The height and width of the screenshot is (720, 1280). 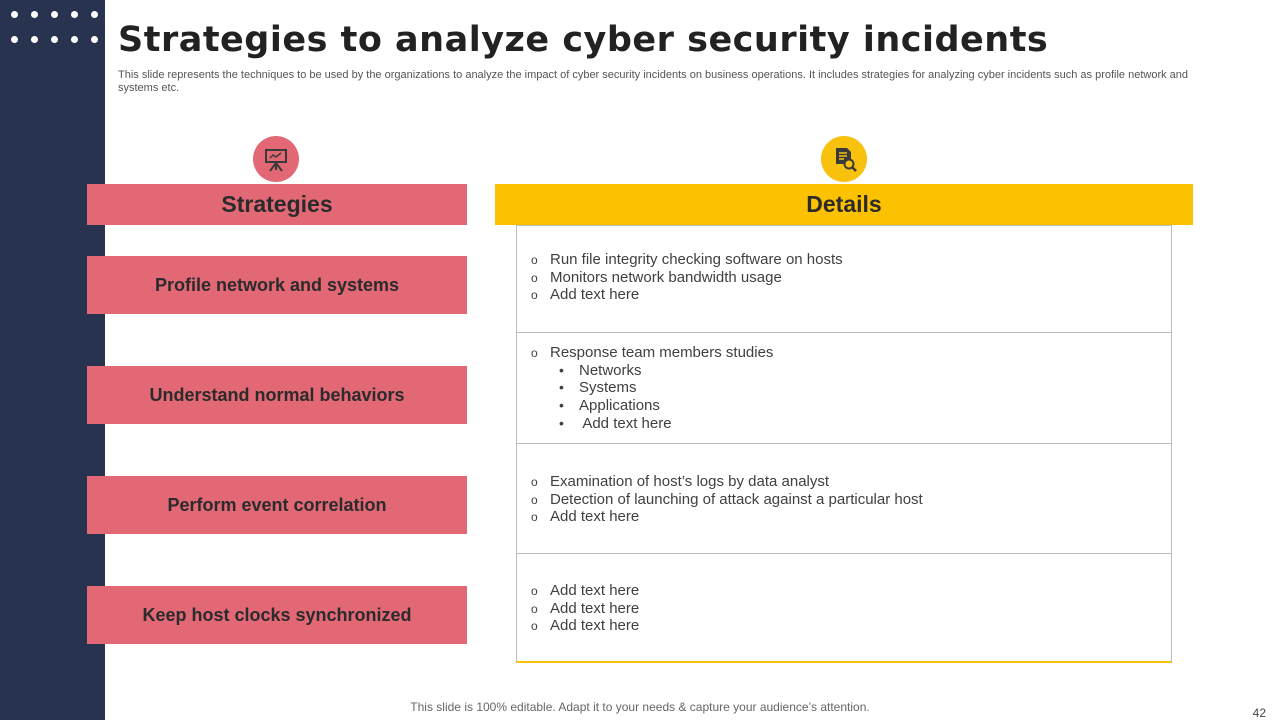 I want to click on sidebar, so click(x=52, y=360).